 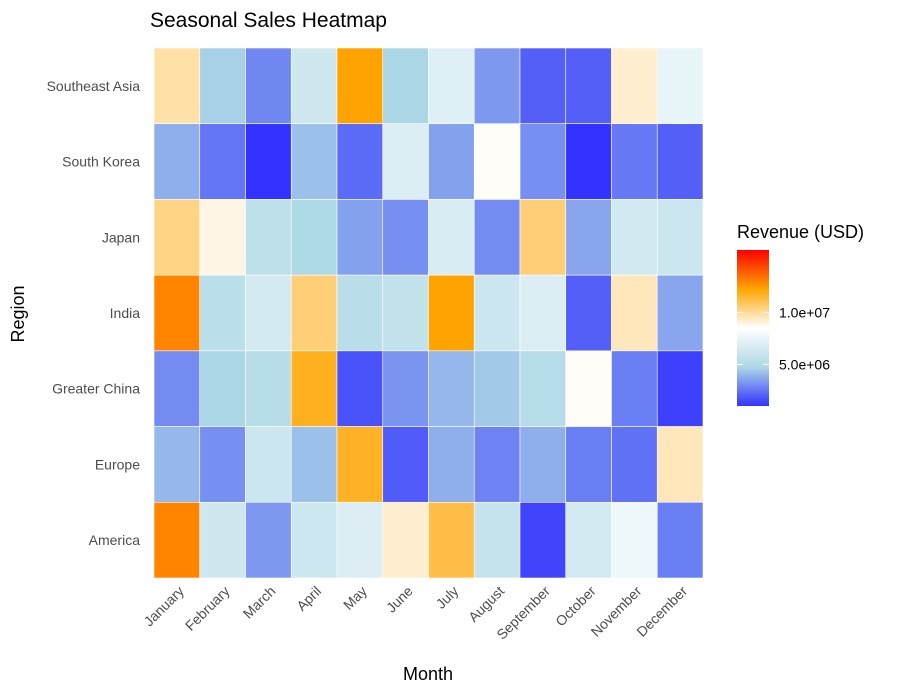 What do you see at coordinates (355, 598) in the screenshot?
I see `x-tick-label: May` at bounding box center [355, 598].